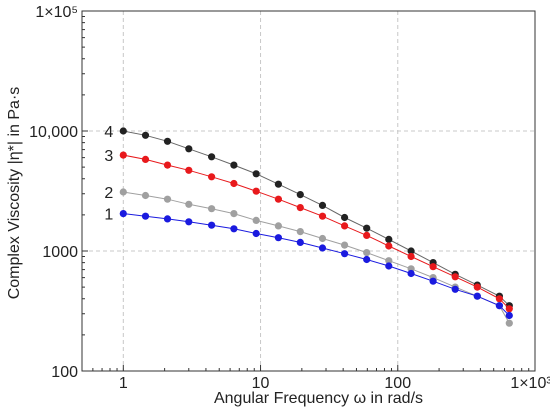 This screenshot has width=550, height=409. What do you see at coordinates (318, 398) in the screenshot?
I see `x-axis-label: Angular Frequency ω in rad/s` at bounding box center [318, 398].